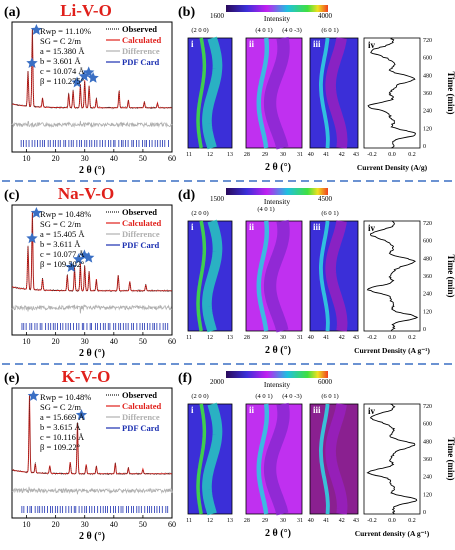  Describe the element at coordinates (192, 227) in the screenshot. I see `sub-label: i` at that location.